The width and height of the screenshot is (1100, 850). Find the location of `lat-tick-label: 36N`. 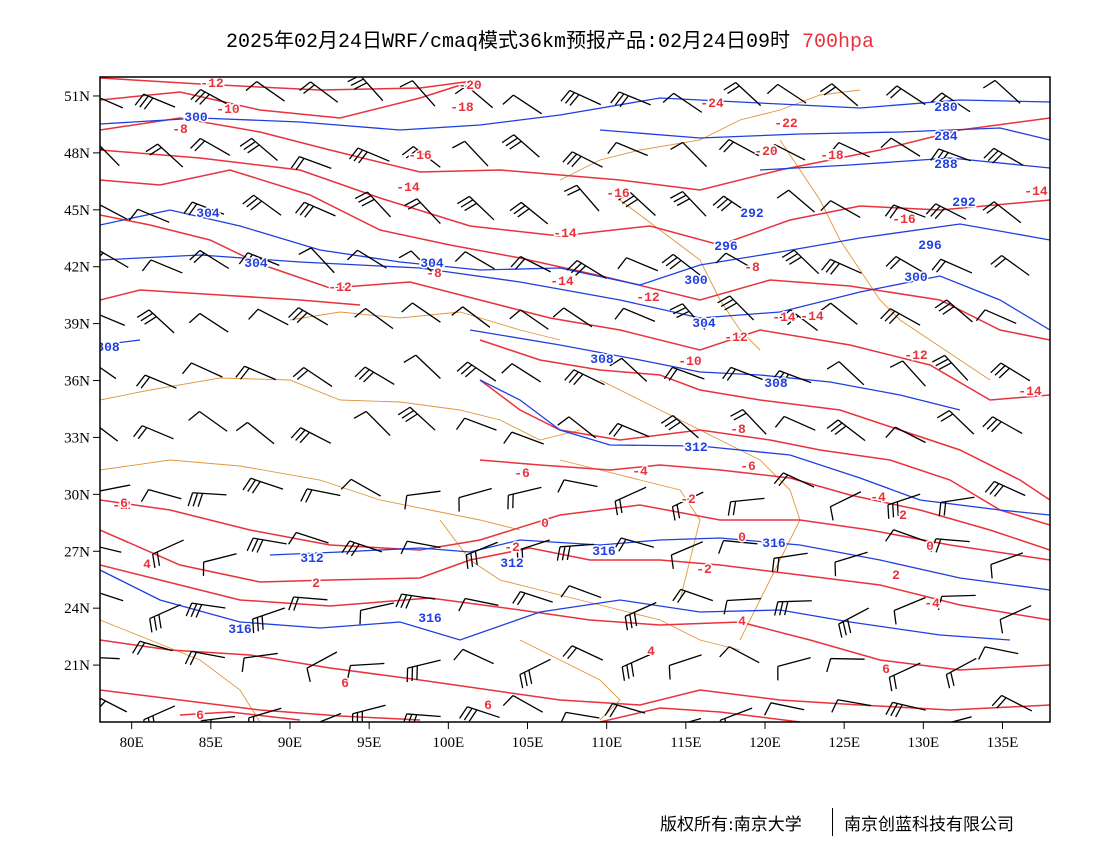

lat-tick-label: 36N is located at coordinates (77, 382).